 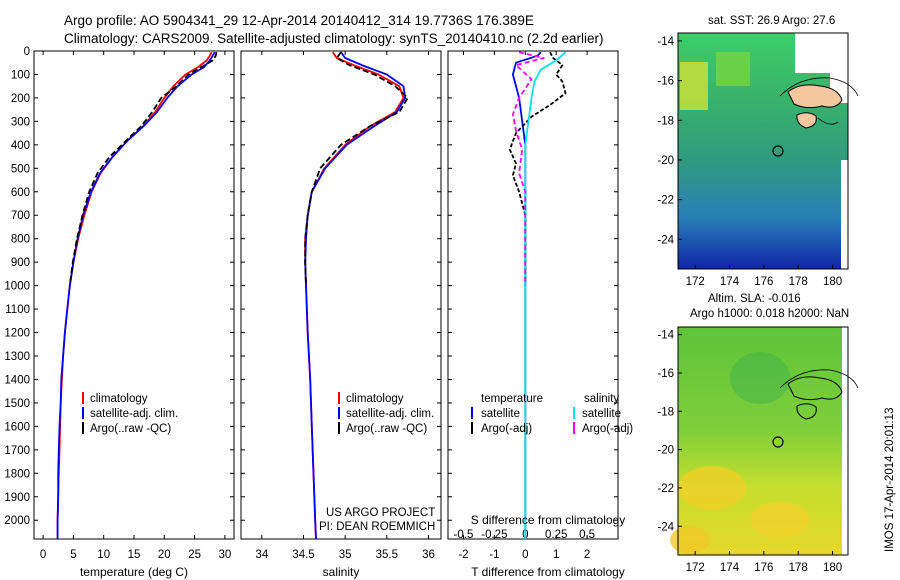 What do you see at coordinates (27, 52) in the screenshot?
I see `depth-tick-label: 0` at bounding box center [27, 52].